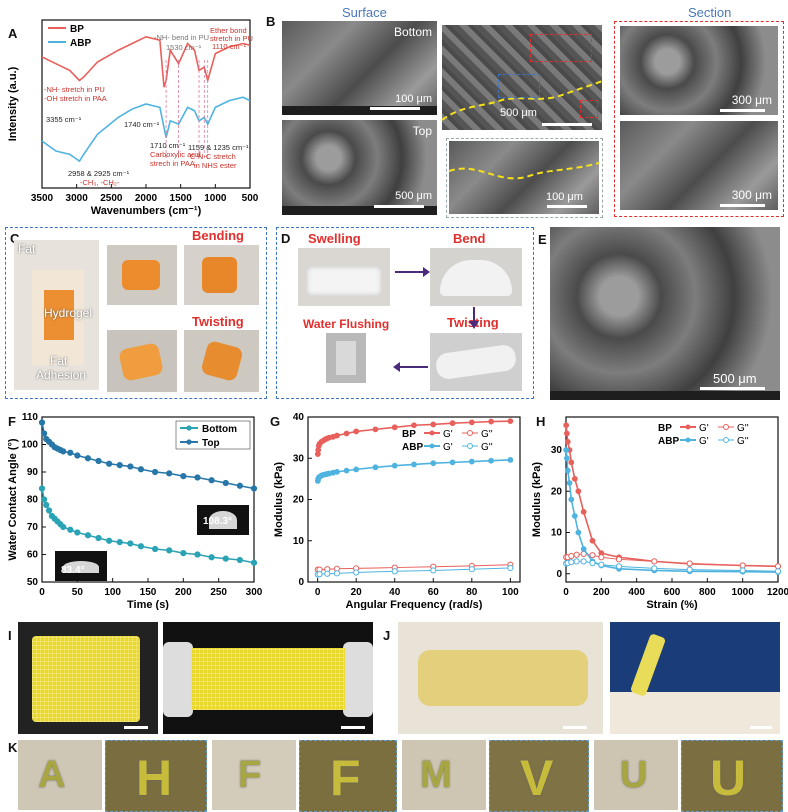  Describe the element at coordinates (359, 68) in the screenshot. I see `sem-bottom-image: Bottom 100 μm` at that location.